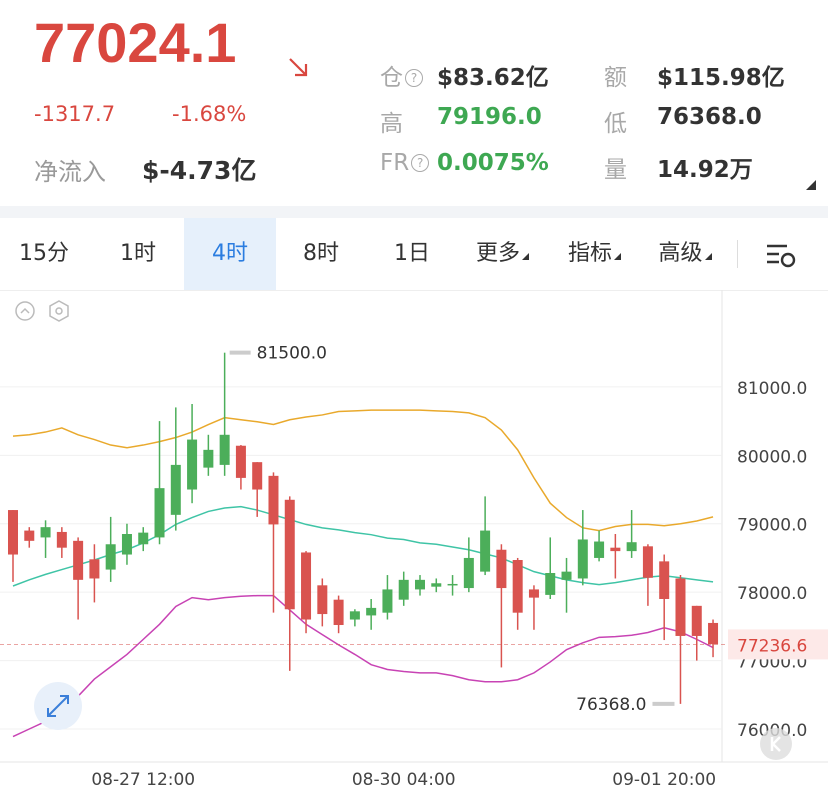 This screenshot has height=798, width=828. Describe the element at coordinates (772, 457) in the screenshot. I see `y-tick-label: 80000.0` at that location.